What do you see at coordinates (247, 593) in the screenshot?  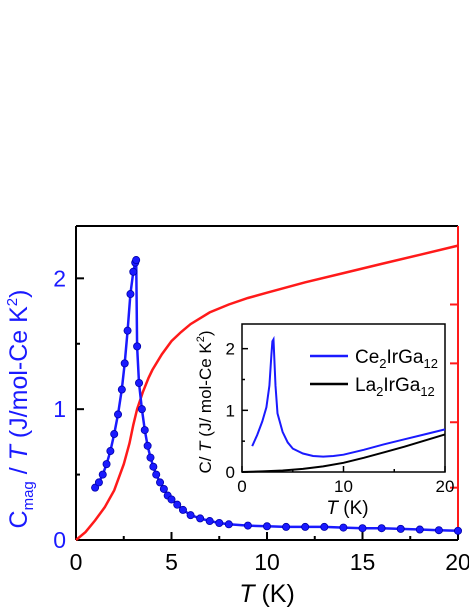 I see `x-label-symbol: T` at bounding box center [247, 593].